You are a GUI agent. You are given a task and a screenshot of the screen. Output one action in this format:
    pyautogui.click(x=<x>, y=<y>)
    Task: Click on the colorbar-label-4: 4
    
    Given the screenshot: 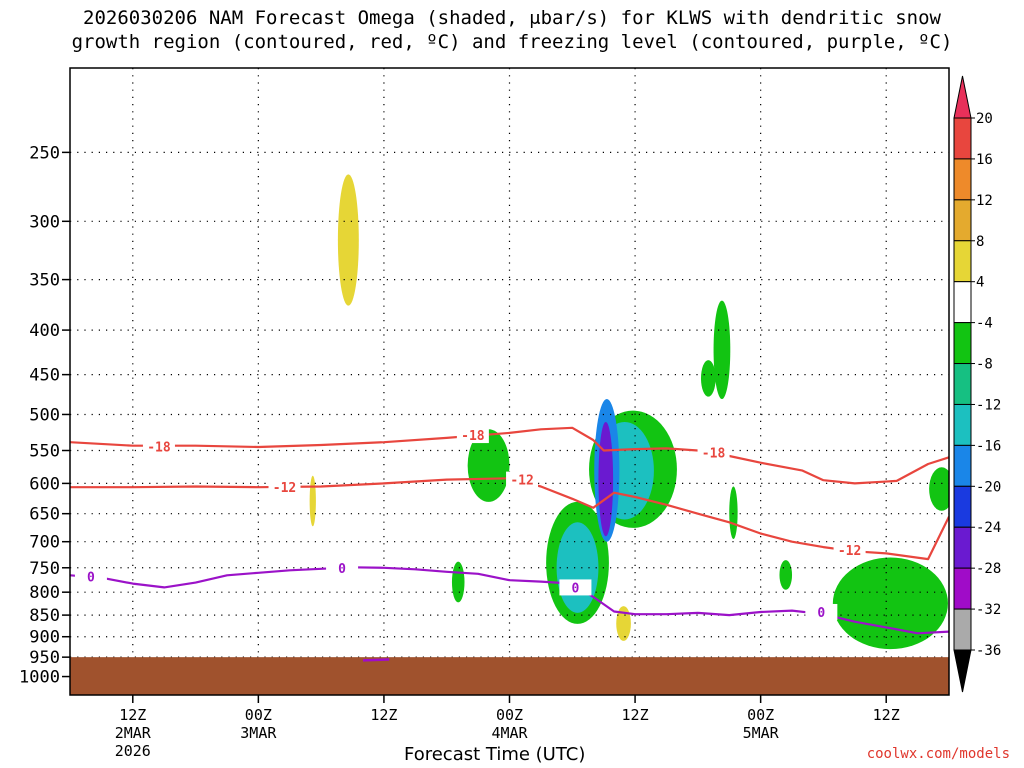 What is the action you would take?
    pyautogui.click(x=980, y=283)
    